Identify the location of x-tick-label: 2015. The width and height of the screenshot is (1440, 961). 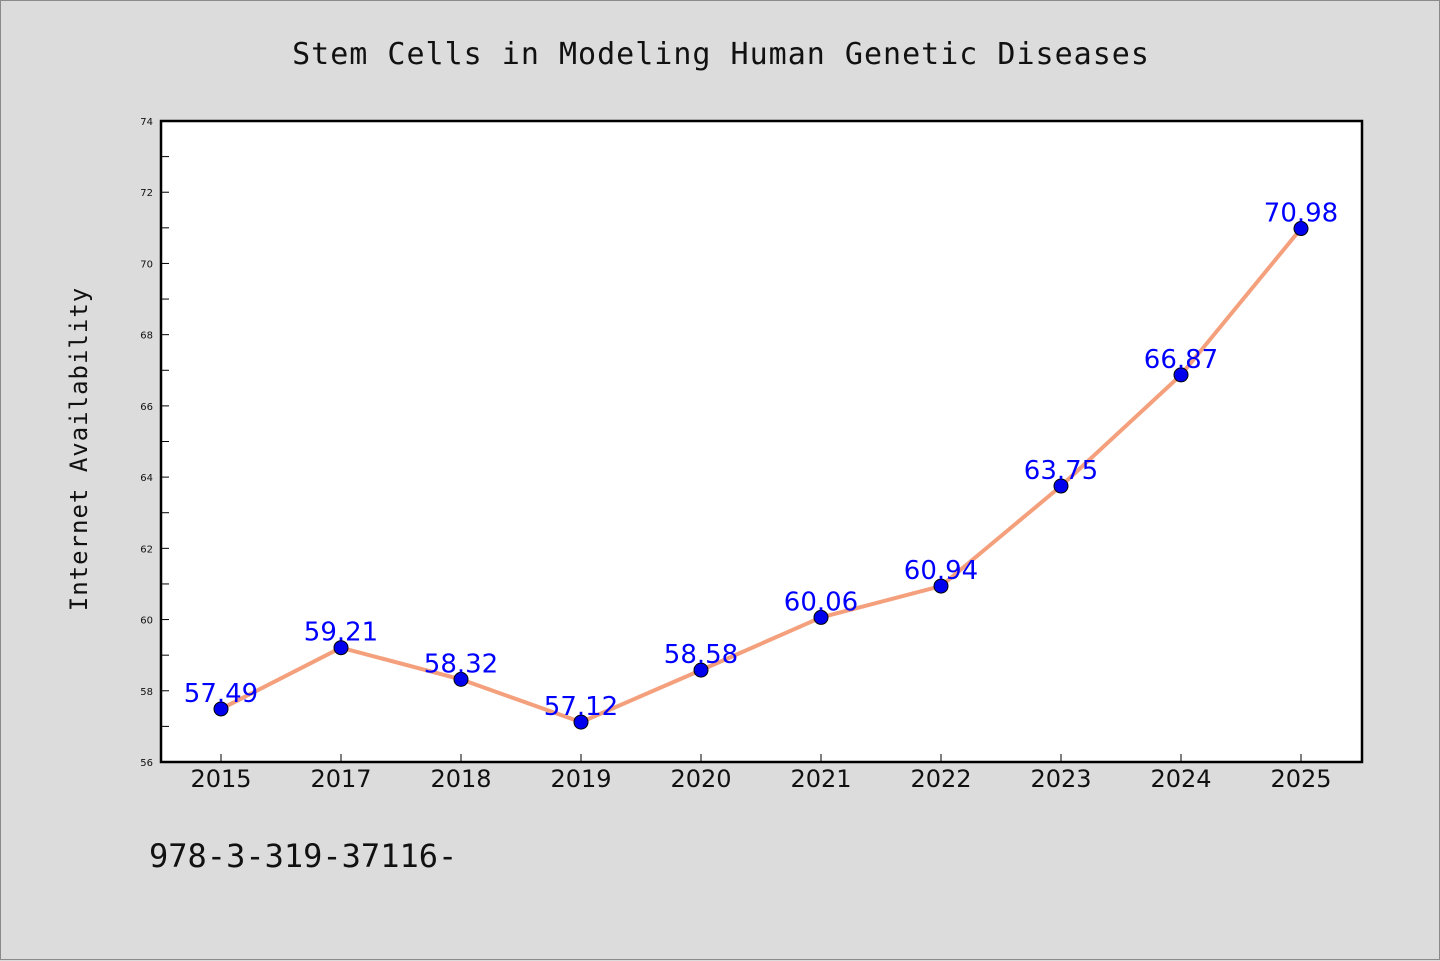
(220, 779).